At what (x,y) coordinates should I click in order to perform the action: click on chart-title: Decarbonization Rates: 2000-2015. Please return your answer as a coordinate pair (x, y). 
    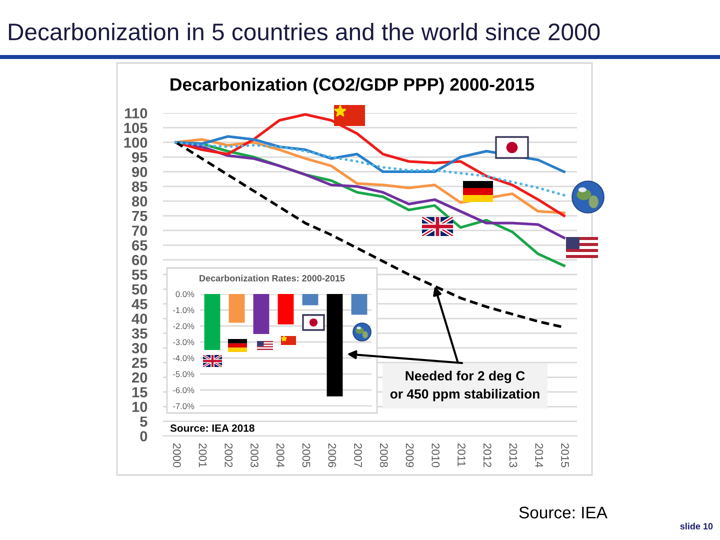
    Looking at the image, I should click on (272, 278).